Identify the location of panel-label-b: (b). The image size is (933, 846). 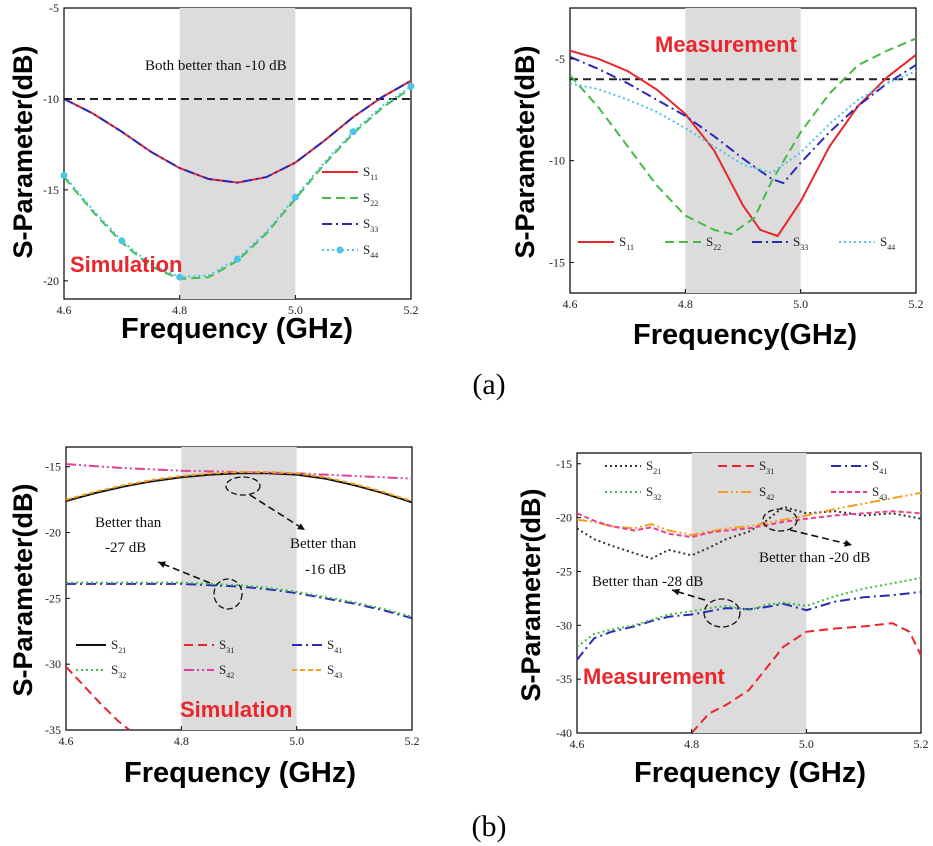
(489, 826).